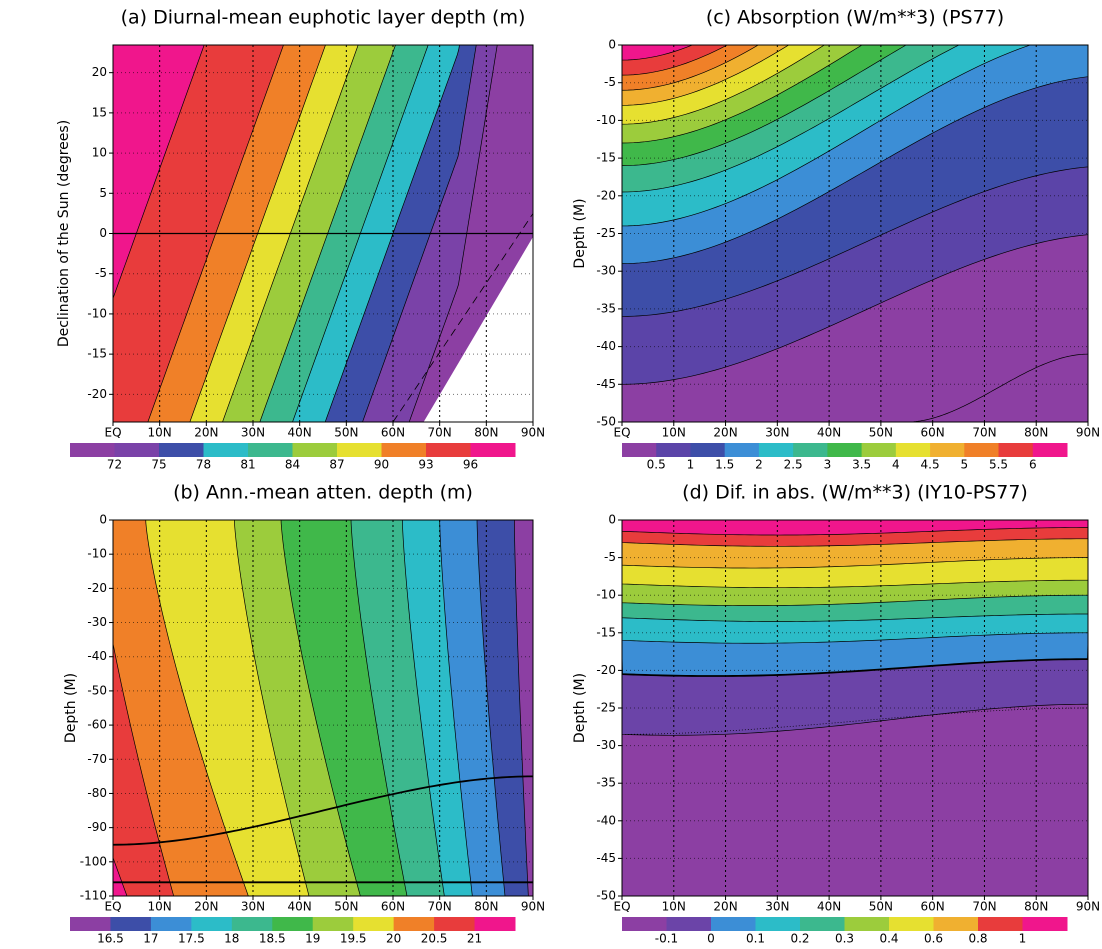 This screenshot has height=949, width=1102. What do you see at coordinates (434, 939) in the screenshot?
I see `colorbar-label: 20.5` at bounding box center [434, 939].